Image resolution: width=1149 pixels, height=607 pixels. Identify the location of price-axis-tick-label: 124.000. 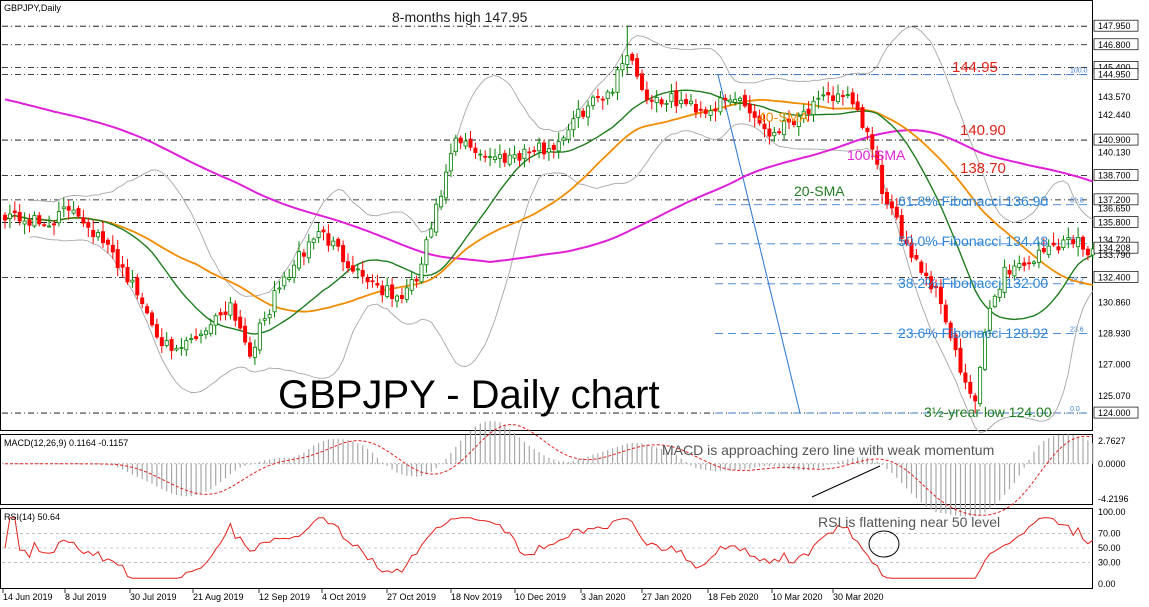
(1114, 413).